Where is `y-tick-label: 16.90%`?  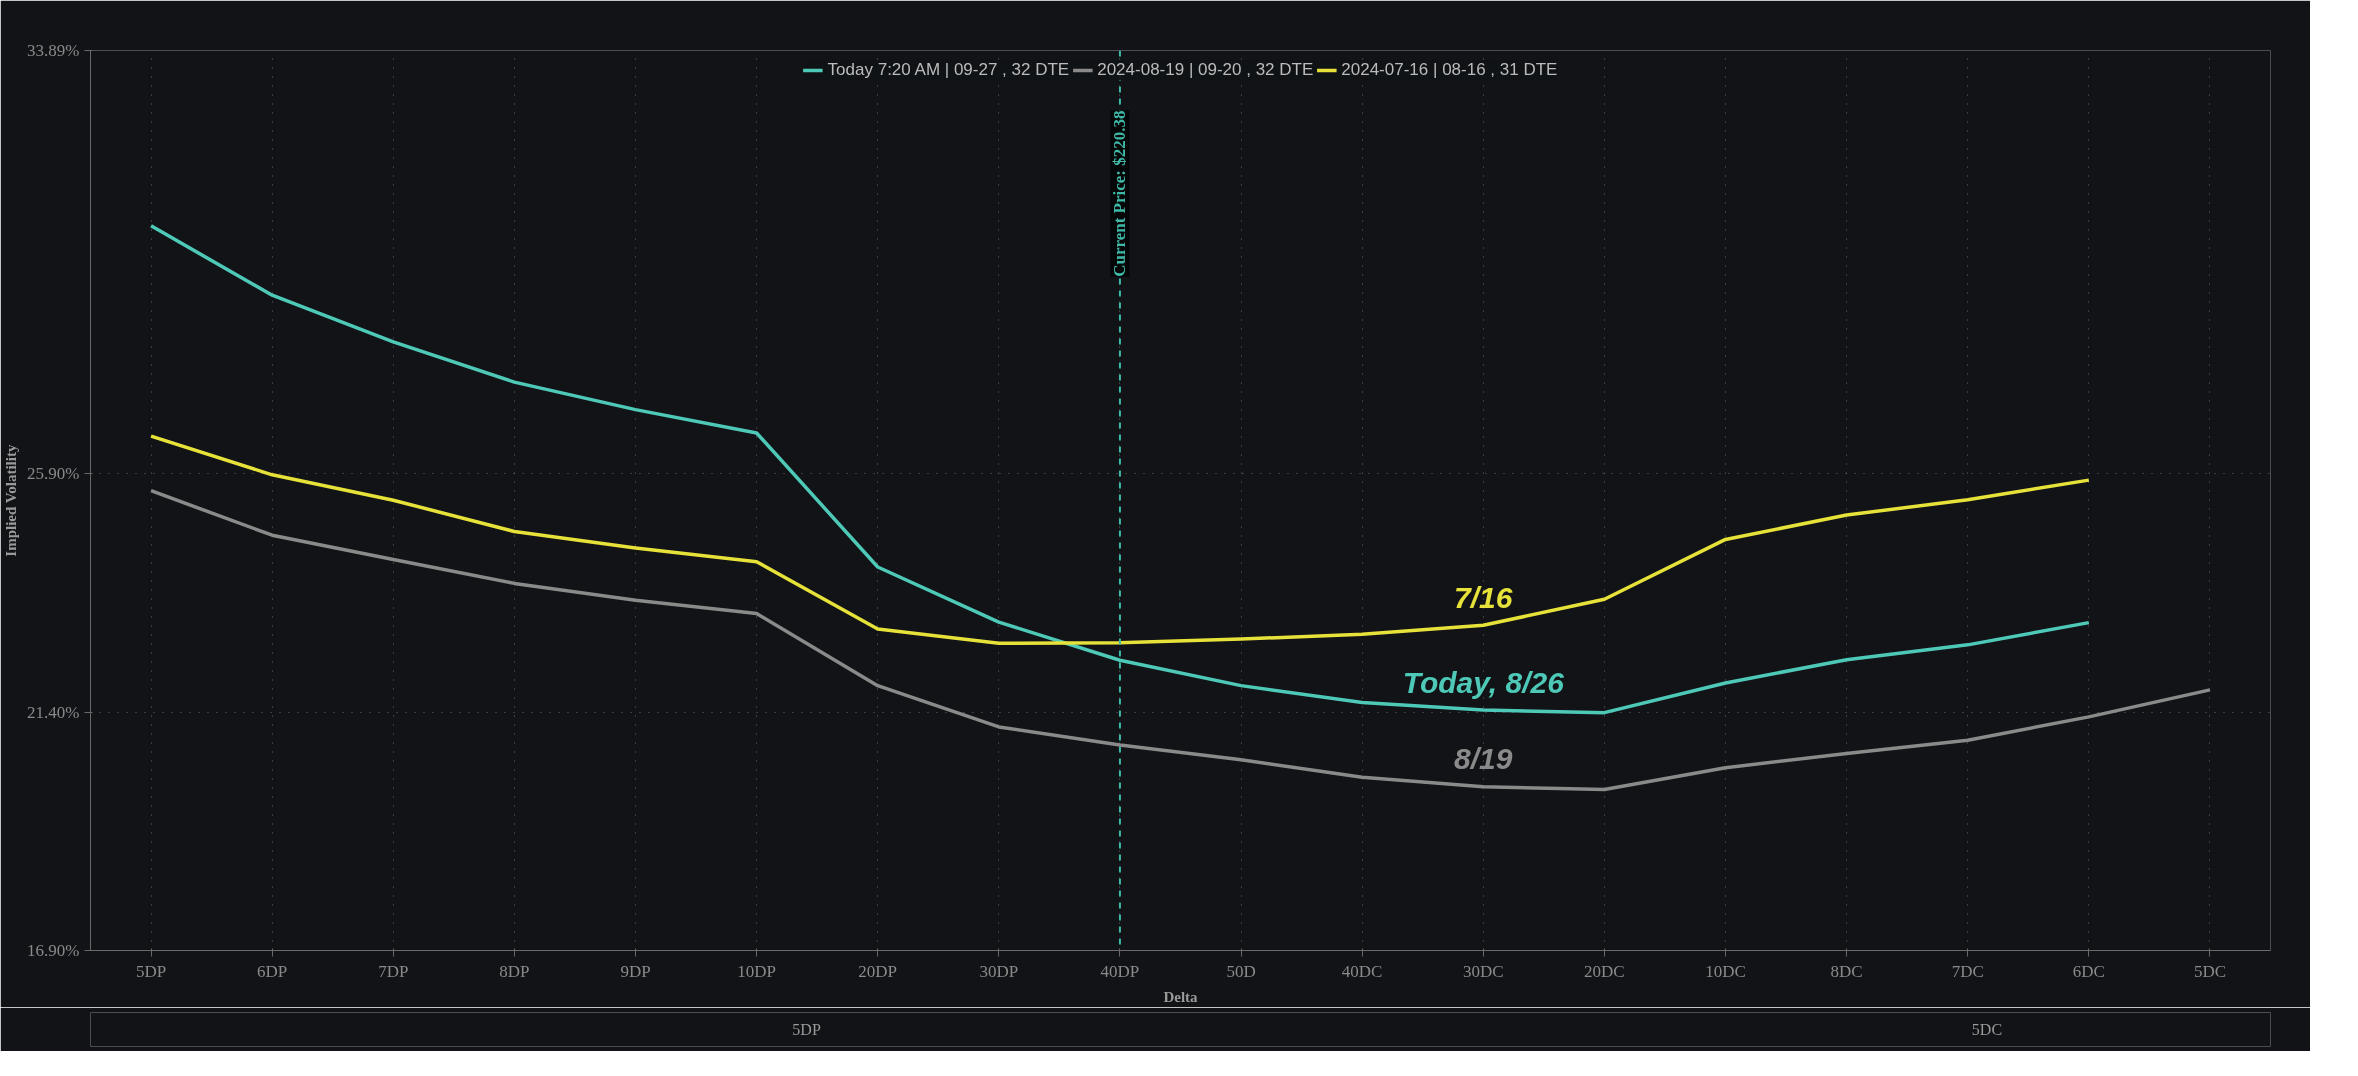
y-tick-label: 16.90% is located at coordinates (53, 950).